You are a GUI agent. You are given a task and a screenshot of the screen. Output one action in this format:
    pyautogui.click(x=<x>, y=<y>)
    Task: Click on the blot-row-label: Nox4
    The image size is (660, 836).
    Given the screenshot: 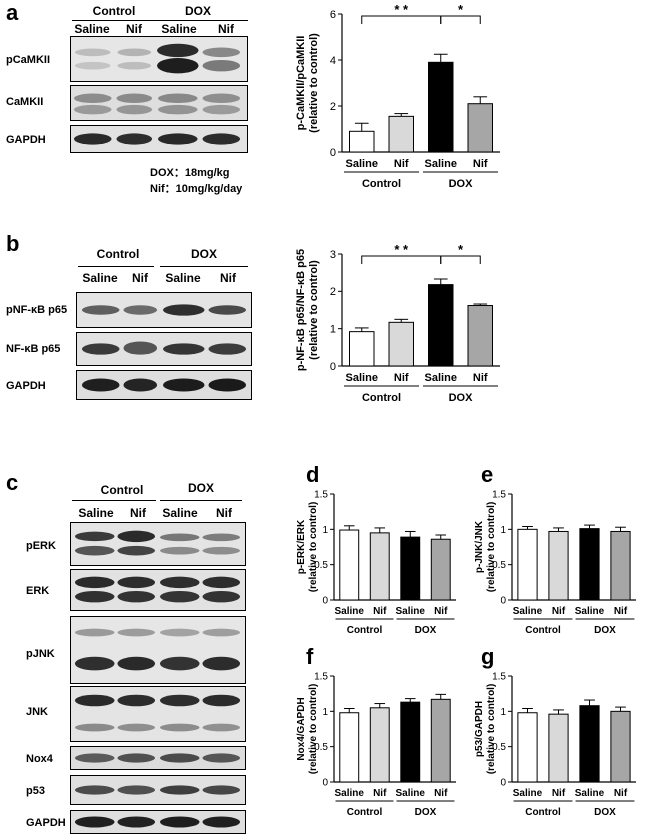 What is the action you would take?
    pyautogui.click(x=39, y=759)
    